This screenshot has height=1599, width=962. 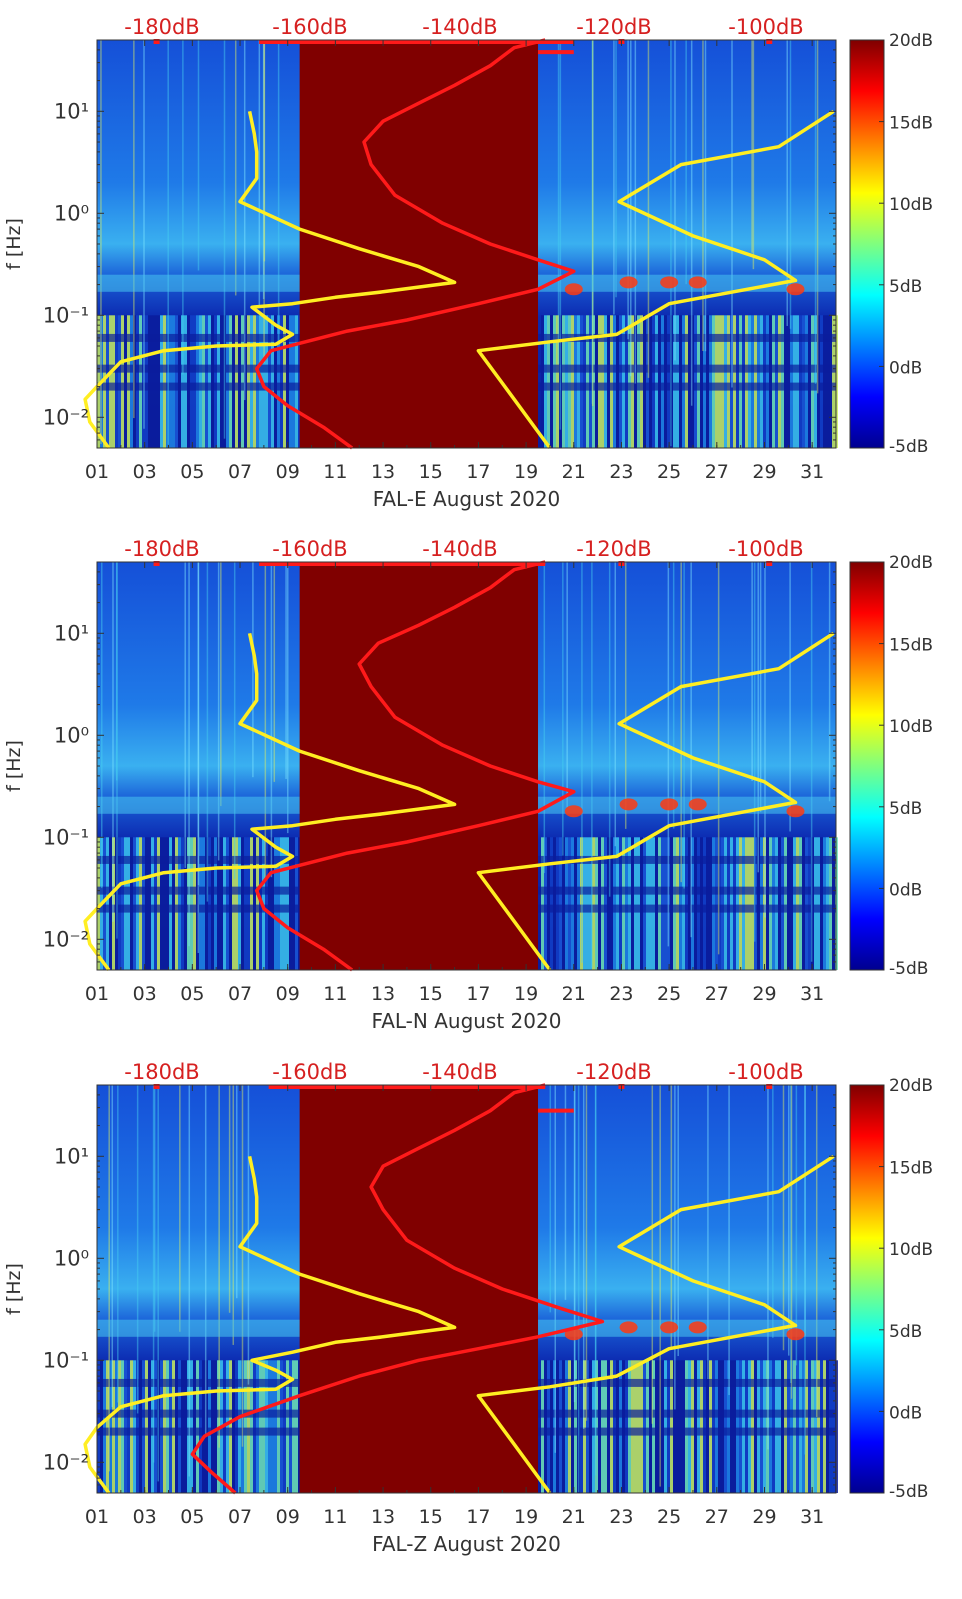 What do you see at coordinates (769, 41) in the screenshot?
I see `top-axis-marker` at bounding box center [769, 41].